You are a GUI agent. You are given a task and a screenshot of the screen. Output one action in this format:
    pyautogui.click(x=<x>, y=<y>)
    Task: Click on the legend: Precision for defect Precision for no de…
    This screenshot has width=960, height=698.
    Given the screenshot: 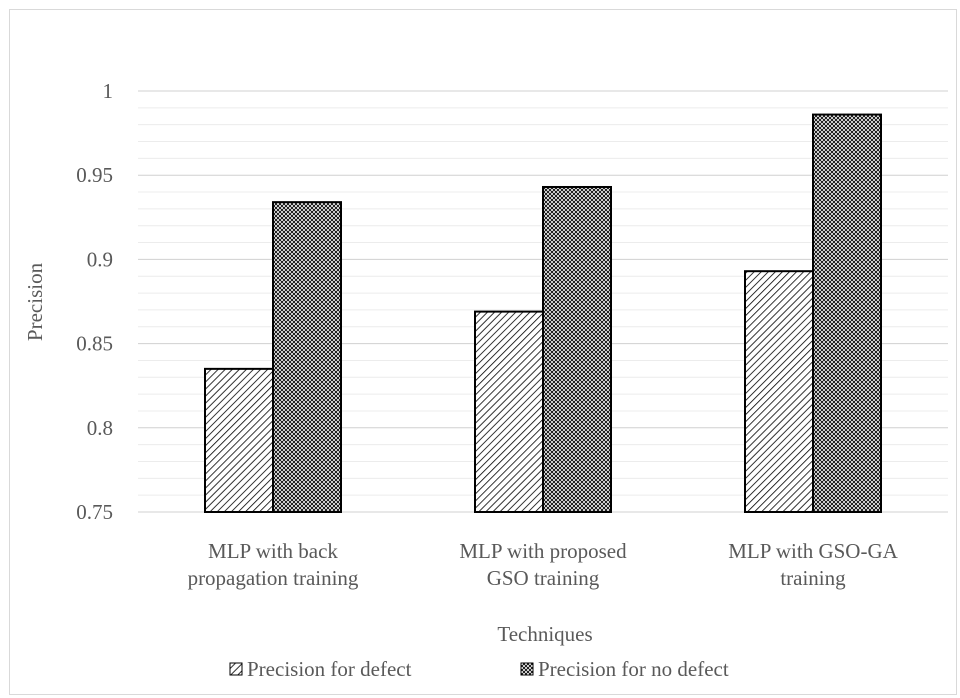 What is the action you would take?
    pyautogui.click(x=479, y=669)
    